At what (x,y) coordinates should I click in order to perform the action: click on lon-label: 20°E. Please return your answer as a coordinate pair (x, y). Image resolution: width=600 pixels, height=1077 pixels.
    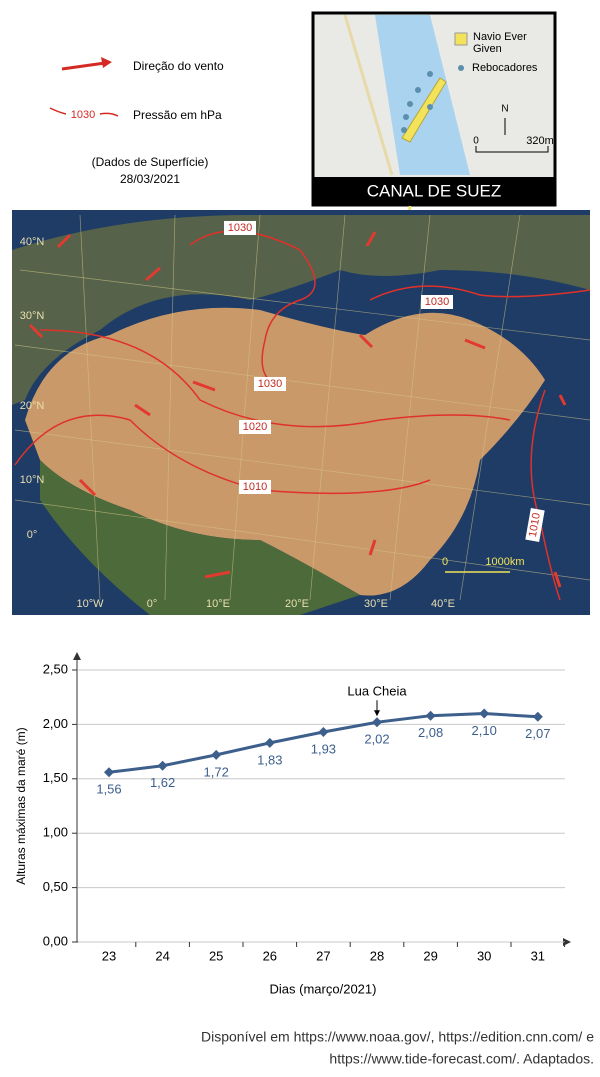
    Looking at the image, I should click on (297, 604).